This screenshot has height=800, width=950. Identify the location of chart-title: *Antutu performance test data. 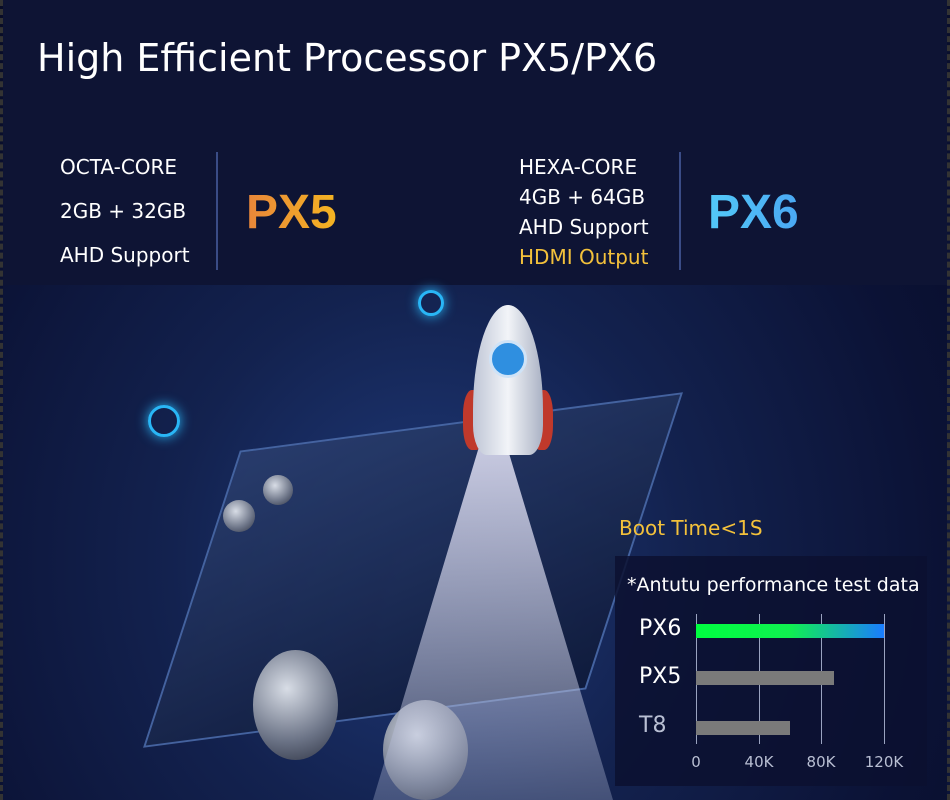
(773, 585).